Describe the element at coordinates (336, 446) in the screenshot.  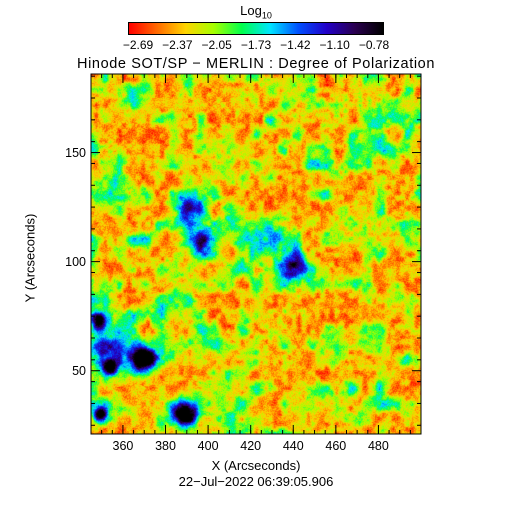
I see `x-tick-label: 460` at that location.